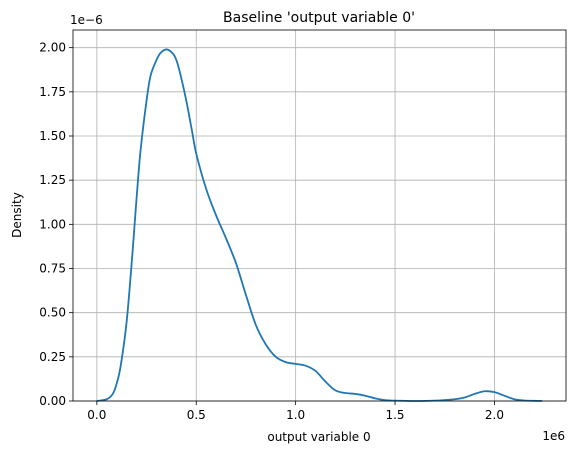 This screenshot has height=454, width=576. What do you see at coordinates (52, 180) in the screenshot?
I see `y-tick-label: 1.25` at bounding box center [52, 180].